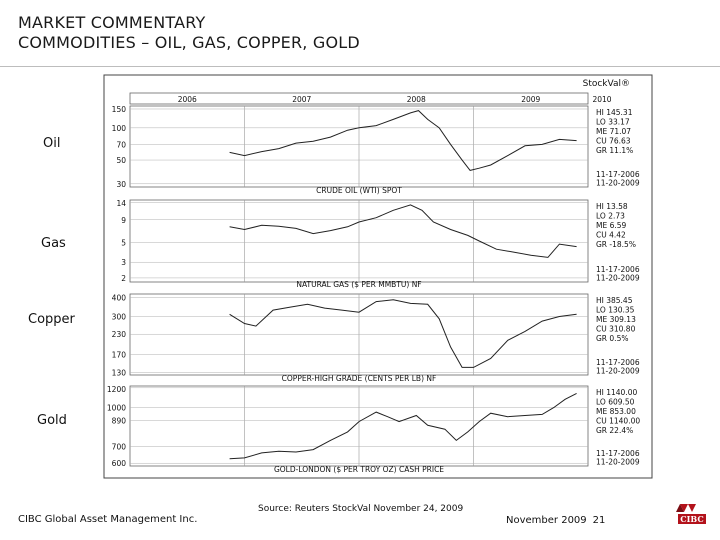  Describe the element at coordinates (119, 334) in the screenshot. I see `y-tick-label: 230` at that location.